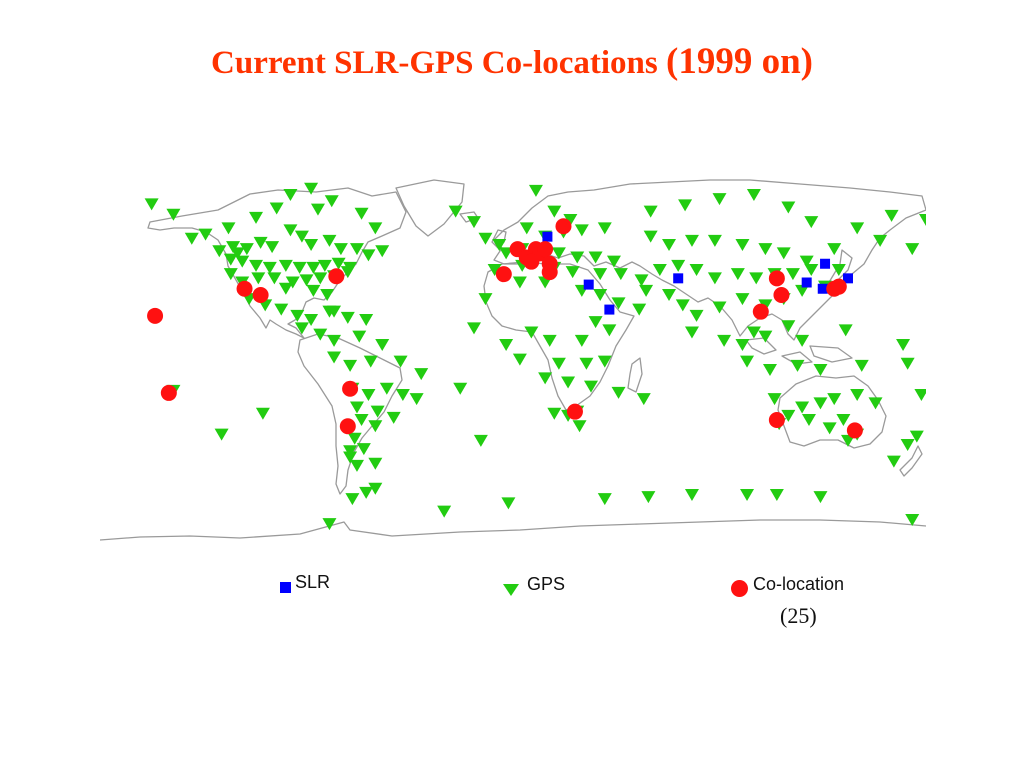 This screenshot has width=1024, height=768. Describe the element at coordinates (350, 414) in the screenshot. I see `coast-south-america` at that location.